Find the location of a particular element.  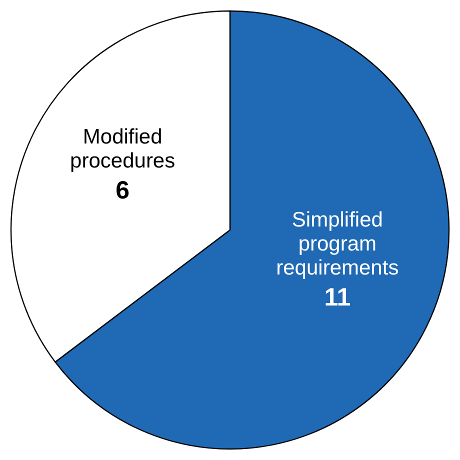

slice-label: Simplified program requirements is located at coordinates (337, 244).